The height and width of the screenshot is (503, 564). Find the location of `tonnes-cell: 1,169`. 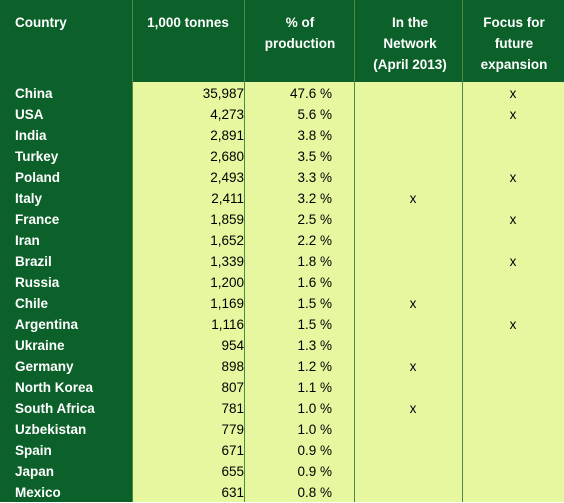

tonnes-cell: 1,169 is located at coordinates (227, 303).